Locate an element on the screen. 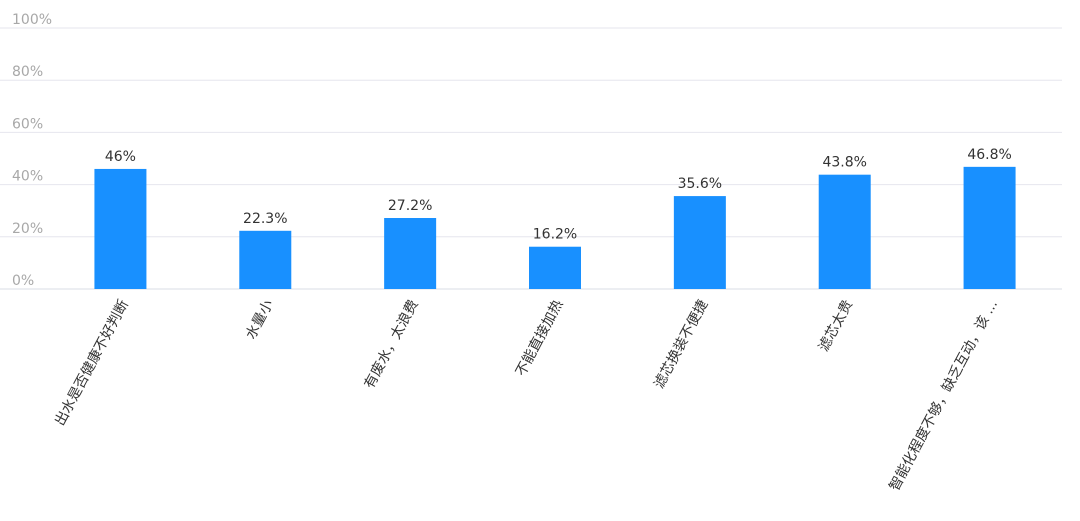 The height and width of the screenshot is (521, 1080). y-axis-ticks: 0% 20% 40% 60% 80% 100% is located at coordinates (32, 150).